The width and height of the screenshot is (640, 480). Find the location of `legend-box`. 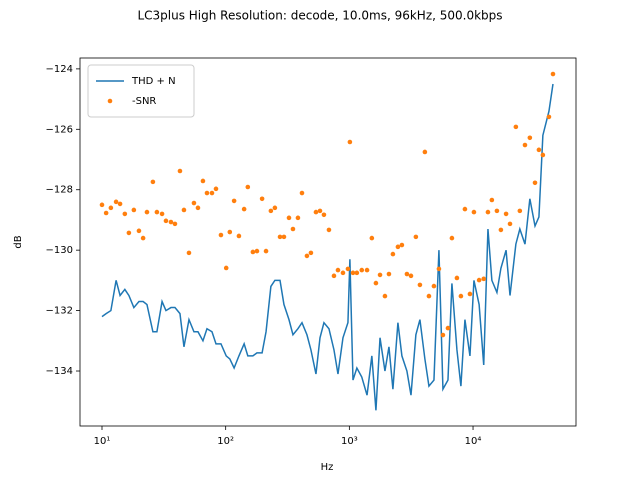

legend-box is located at coordinates (141, 91).